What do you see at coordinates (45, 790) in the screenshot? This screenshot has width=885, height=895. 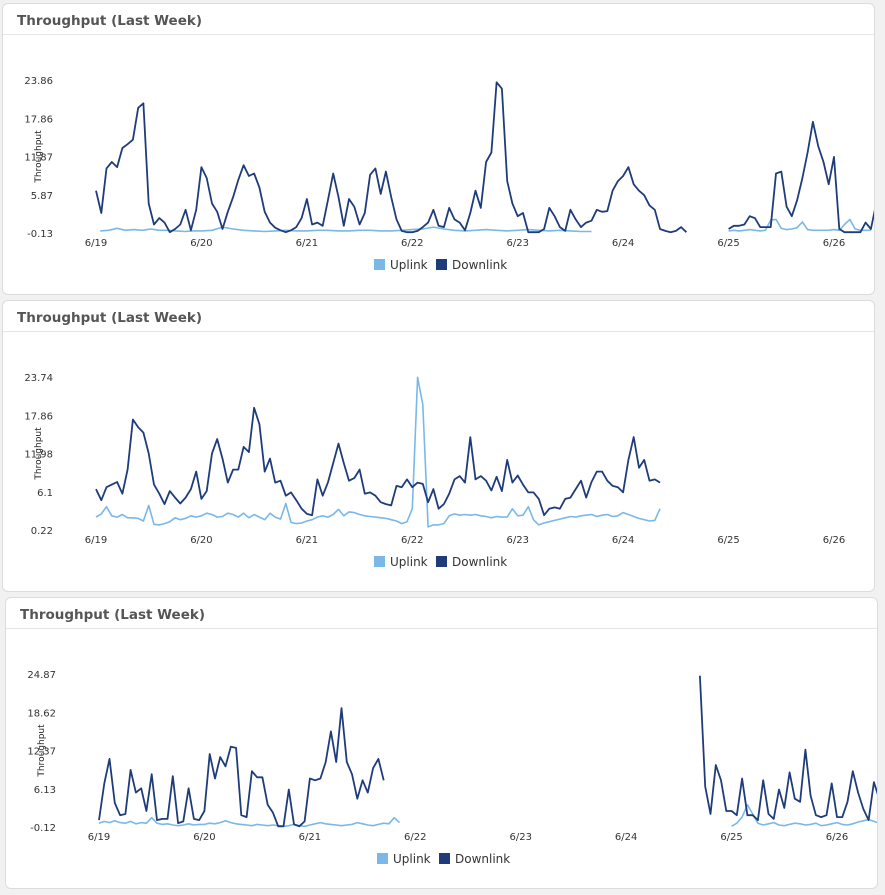 I see `y-tick-label: 6.13` at bounding box center [45, 790].